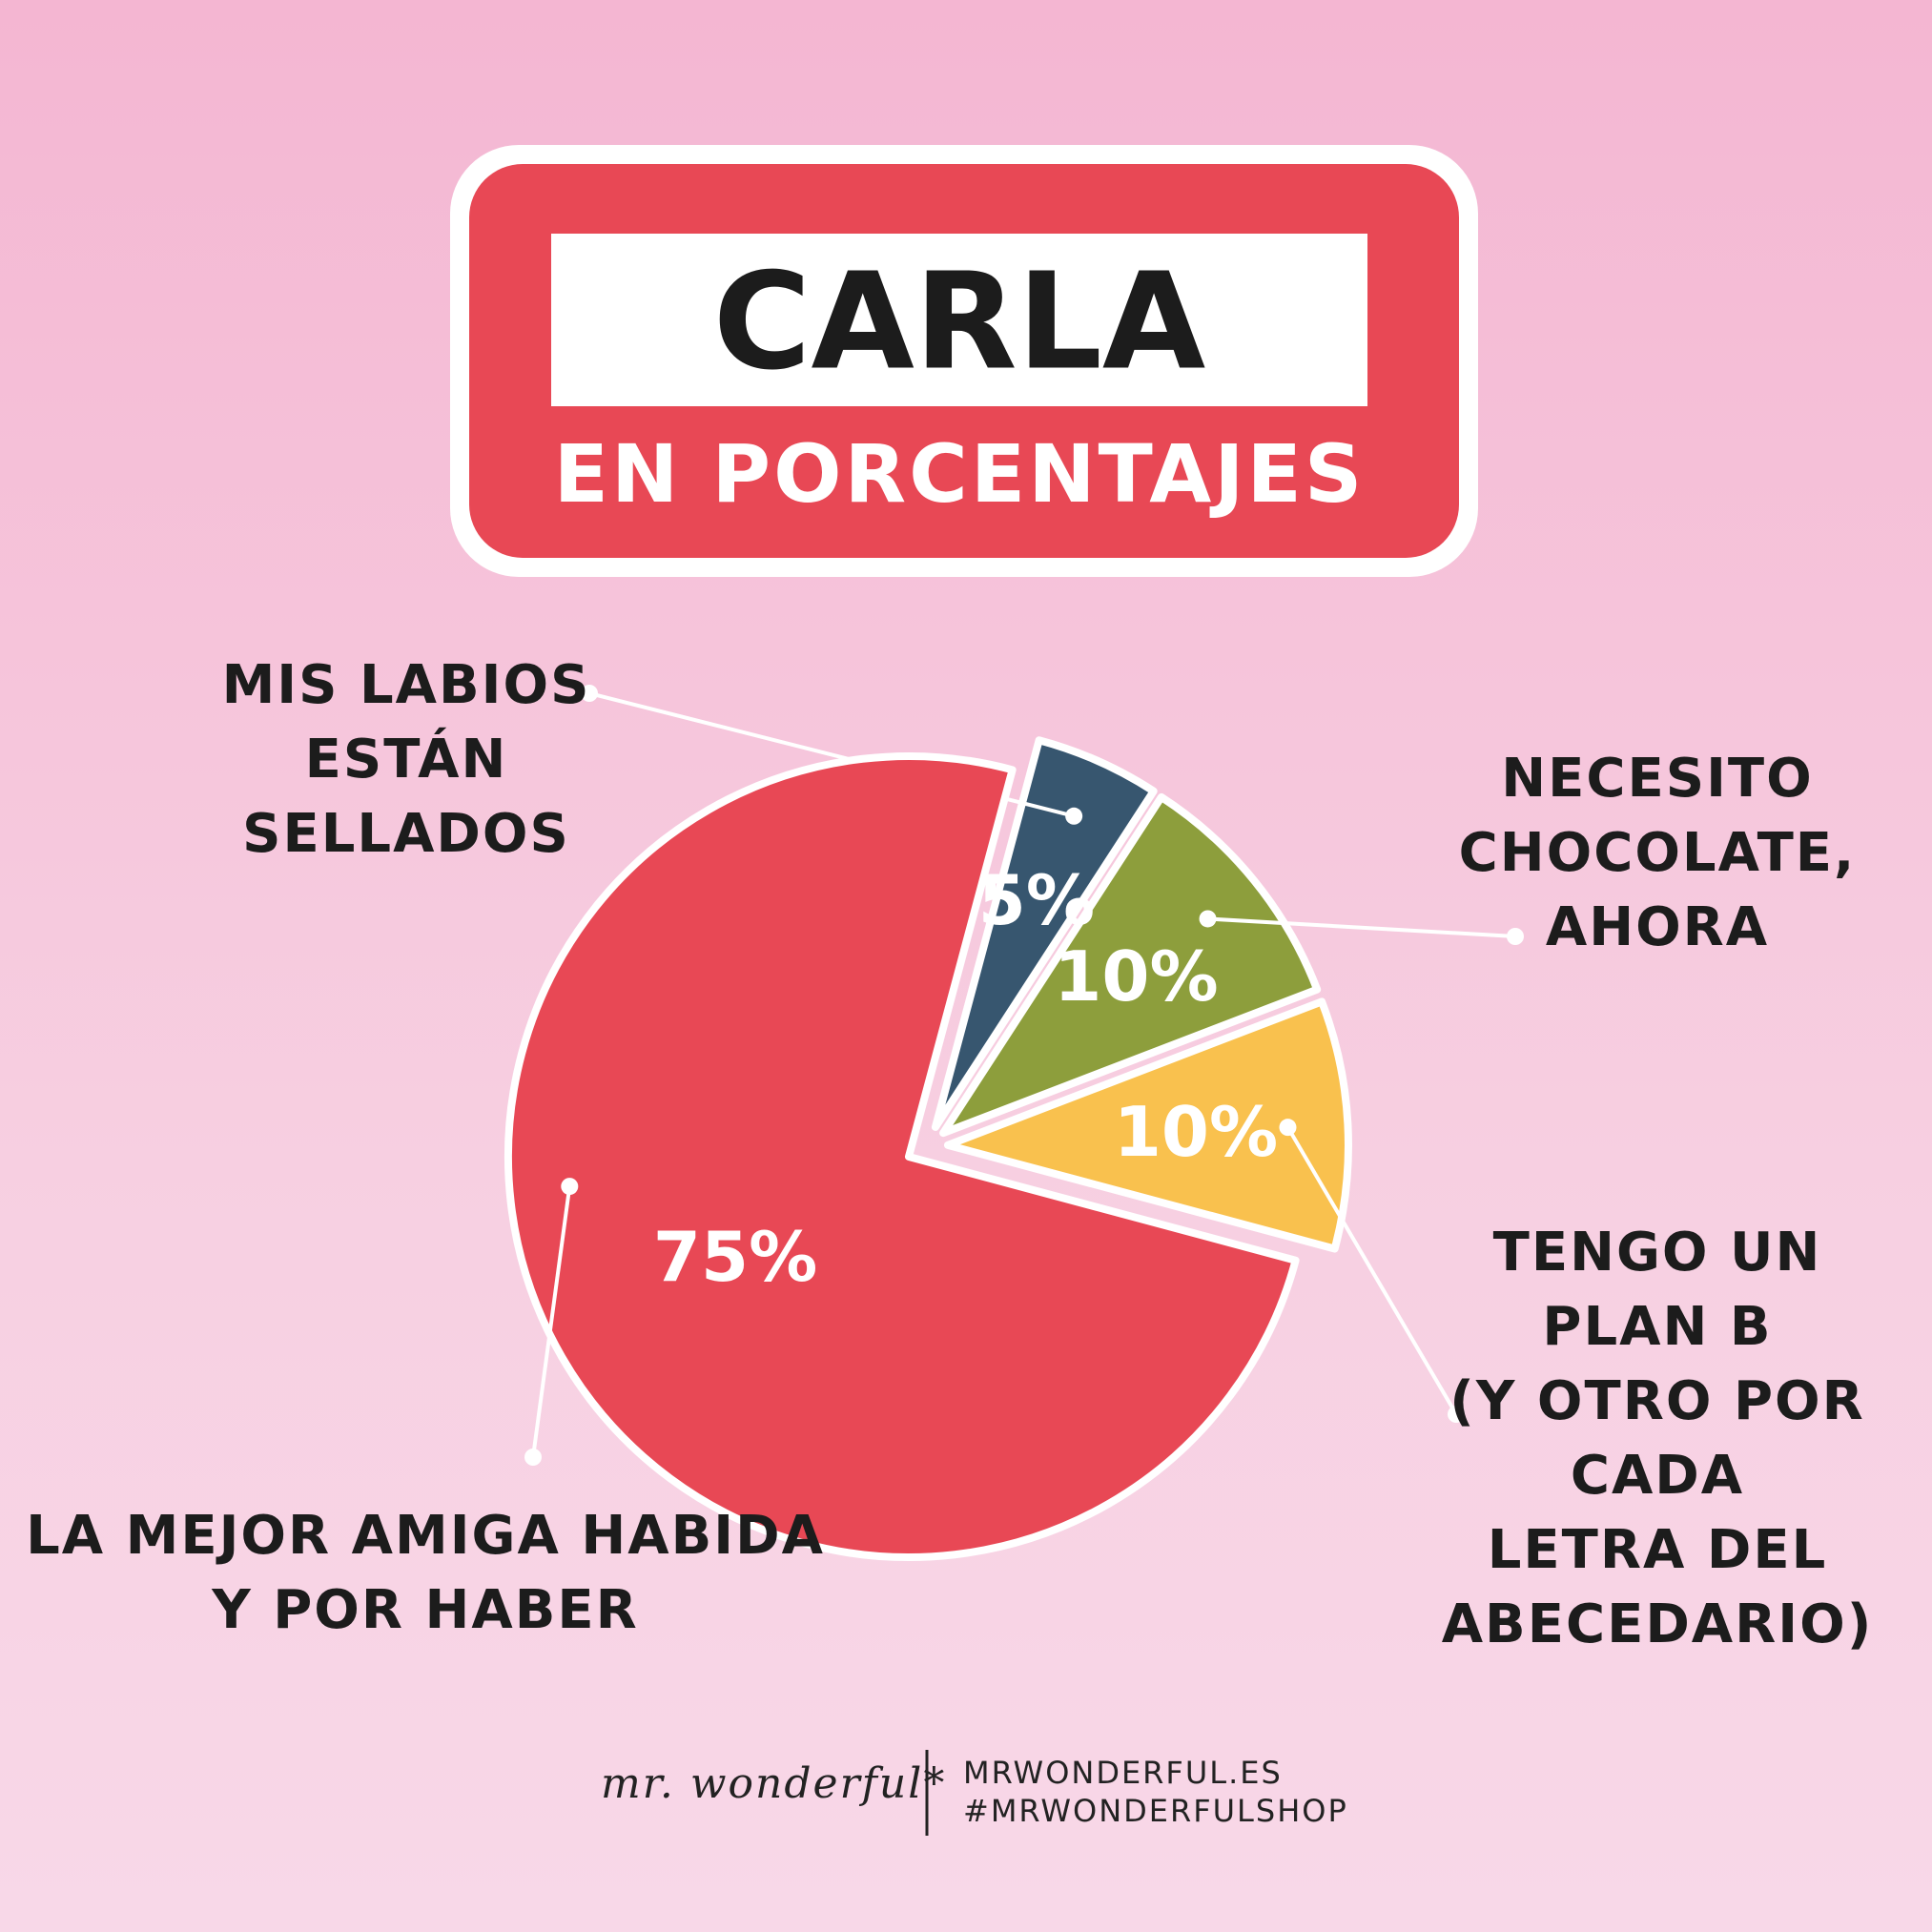 This screenshot has height=1932, width=1932. What do you see at coordinates (425, 1573) in the screenshot?
I see `slice-label: LA MEJOR AMIGA HABIDA Y POR HABER` at bounding box center [425, 1573].